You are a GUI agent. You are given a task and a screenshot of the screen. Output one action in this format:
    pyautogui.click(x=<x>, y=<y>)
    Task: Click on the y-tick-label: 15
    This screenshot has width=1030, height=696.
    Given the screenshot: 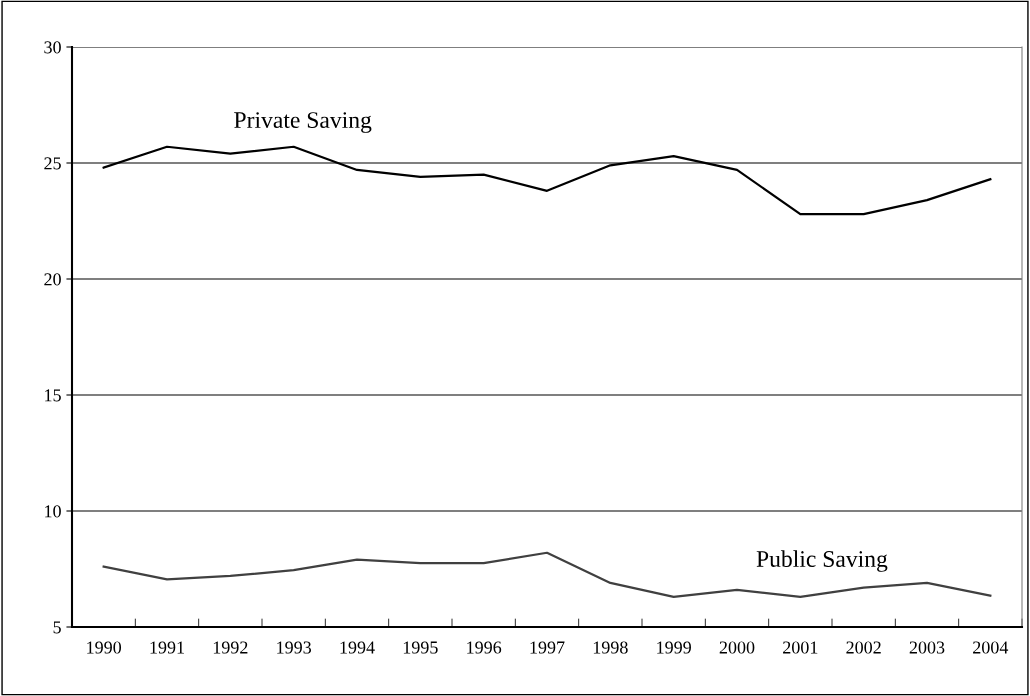 What is the action you would take?
    pyautogui.click(x=53, y=395)
    